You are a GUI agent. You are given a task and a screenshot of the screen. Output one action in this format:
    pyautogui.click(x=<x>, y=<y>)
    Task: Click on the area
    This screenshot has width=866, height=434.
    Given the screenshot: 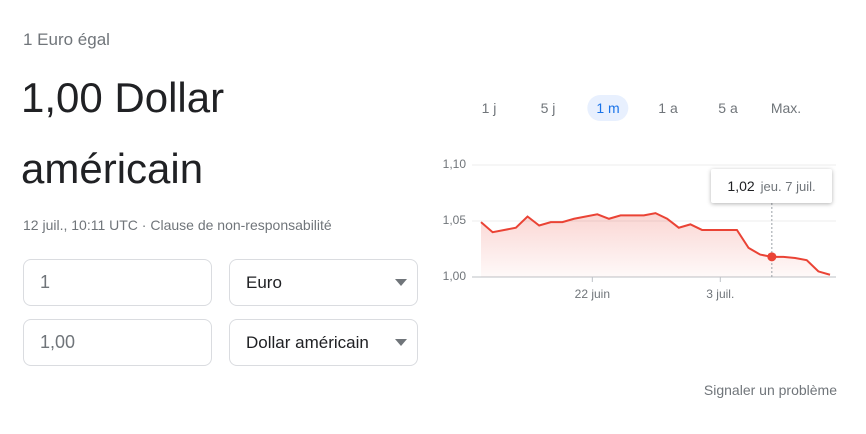 What is the action you would take?
    pyautogui.click(x=655, y=245)
    